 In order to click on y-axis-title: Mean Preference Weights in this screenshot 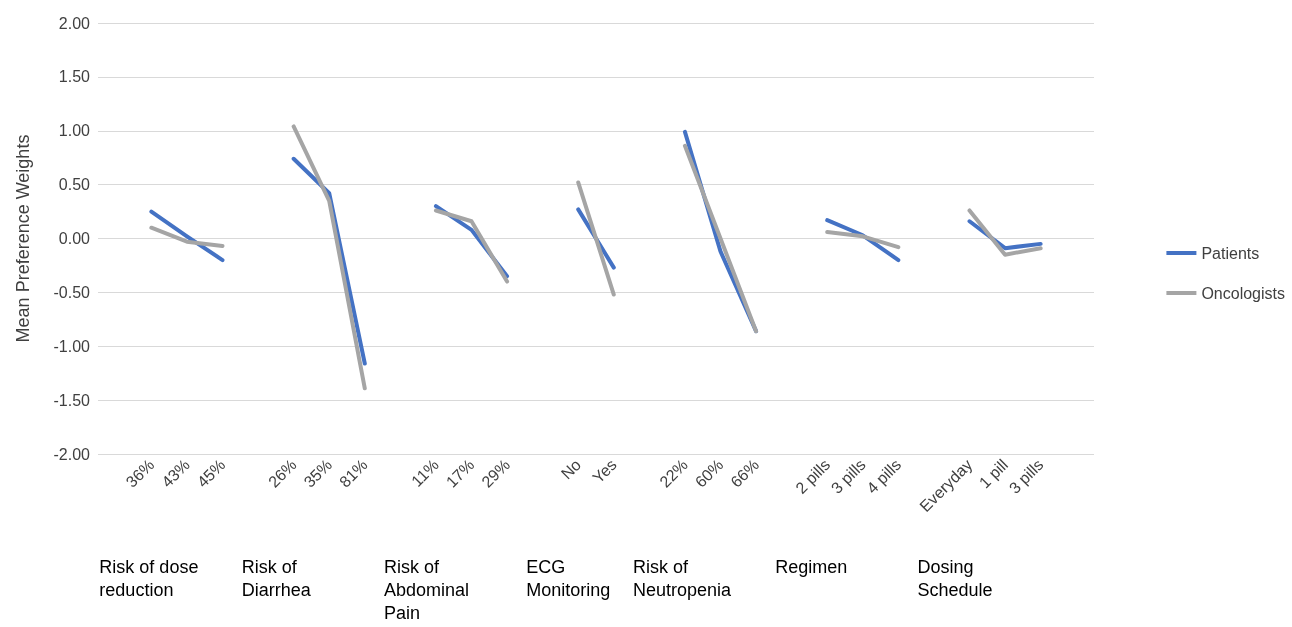, I will do `click(23, 238)`.